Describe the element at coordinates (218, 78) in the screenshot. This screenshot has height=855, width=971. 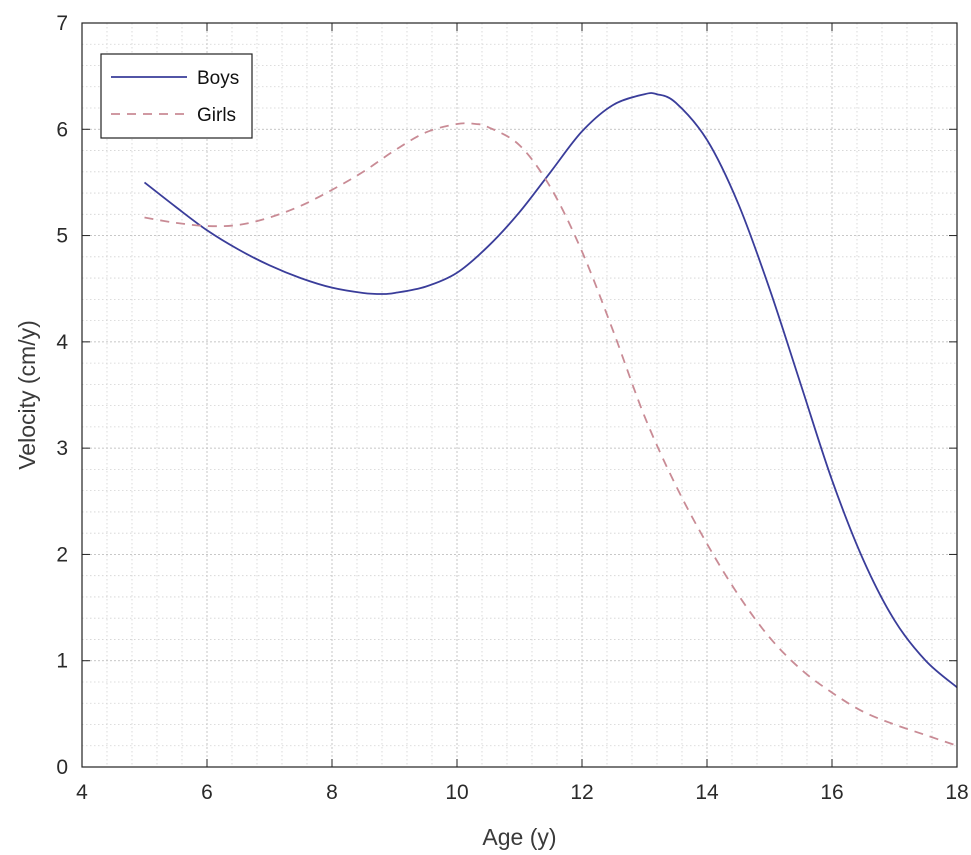
I see `legend-label-boys: Boys` at that location.